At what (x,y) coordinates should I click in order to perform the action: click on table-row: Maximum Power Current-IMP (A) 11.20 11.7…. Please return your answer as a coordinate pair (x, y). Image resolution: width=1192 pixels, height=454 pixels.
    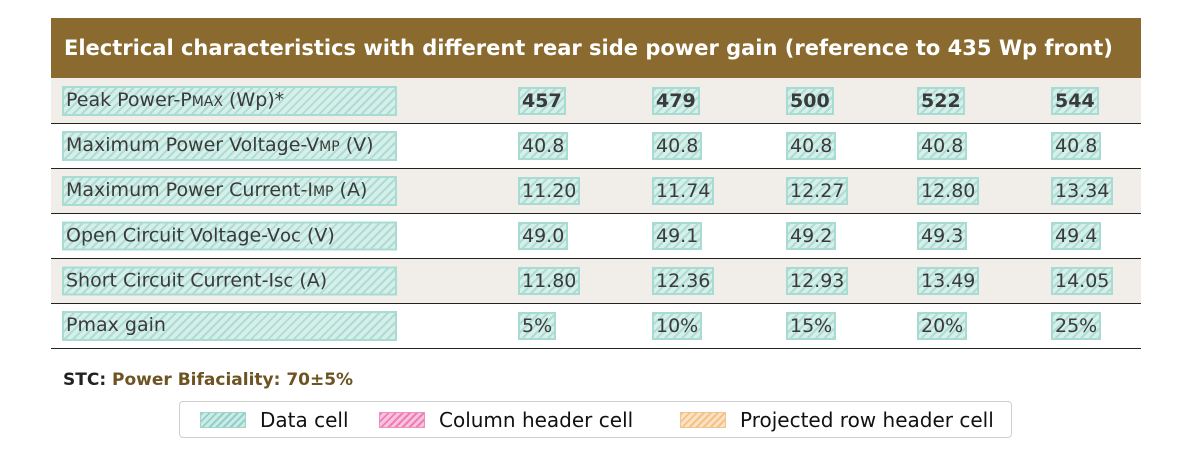
    Looking at the image, I should click on (596, 191).